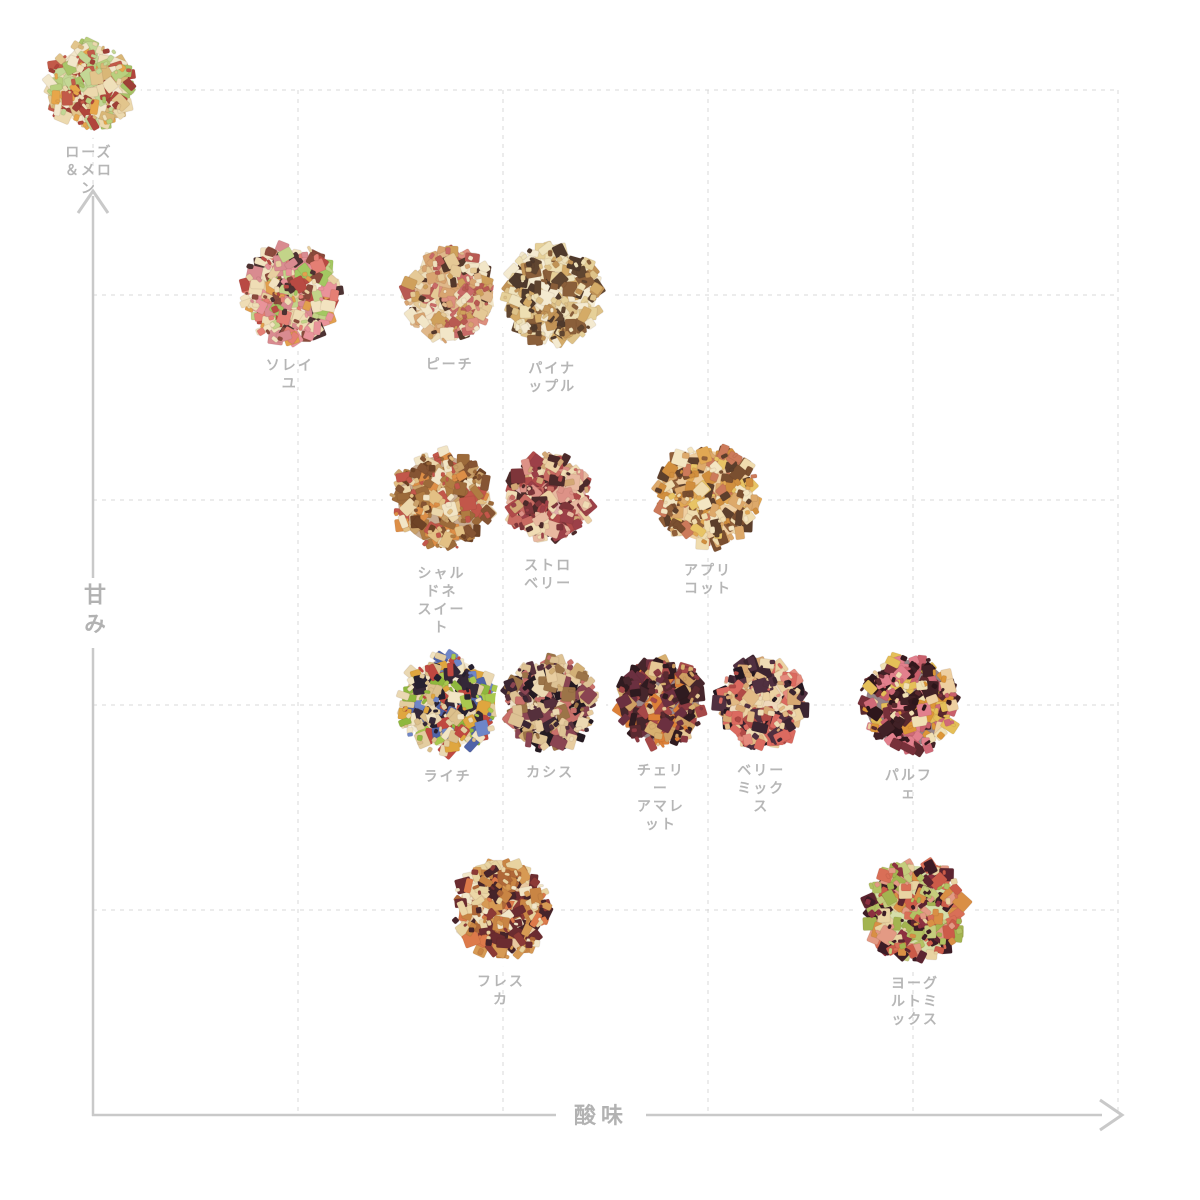 The image size is (1200, 1200). What do you see at coordinates (1112, 1115) in the screenshot?
I see `x-axis-arrow-icon` at bounding box center [1112, 1115].